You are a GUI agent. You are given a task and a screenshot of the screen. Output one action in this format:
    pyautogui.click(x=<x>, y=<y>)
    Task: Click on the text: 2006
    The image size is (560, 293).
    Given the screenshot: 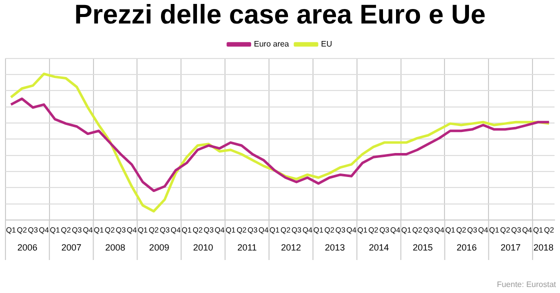 What is the action you would take?
    pyautogui.click(x=27, y=247)
    